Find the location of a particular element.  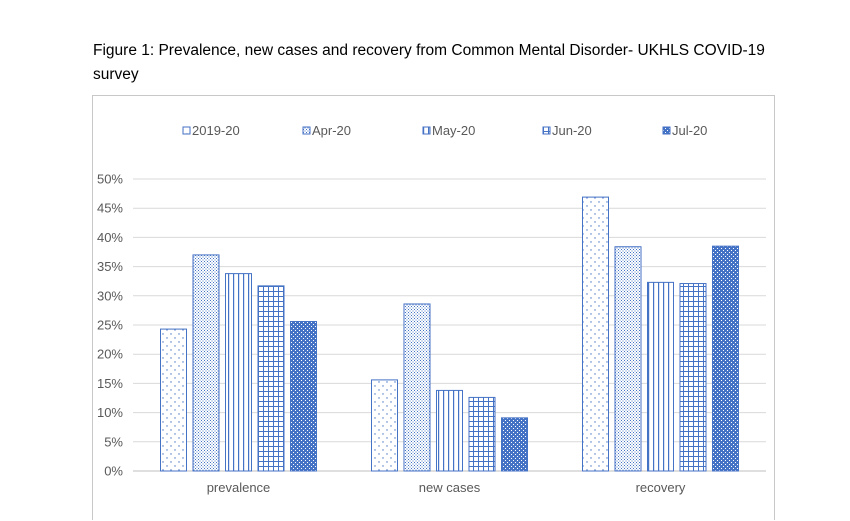

bar-Apr-20-new-cases is located at coordinates (417, 387).